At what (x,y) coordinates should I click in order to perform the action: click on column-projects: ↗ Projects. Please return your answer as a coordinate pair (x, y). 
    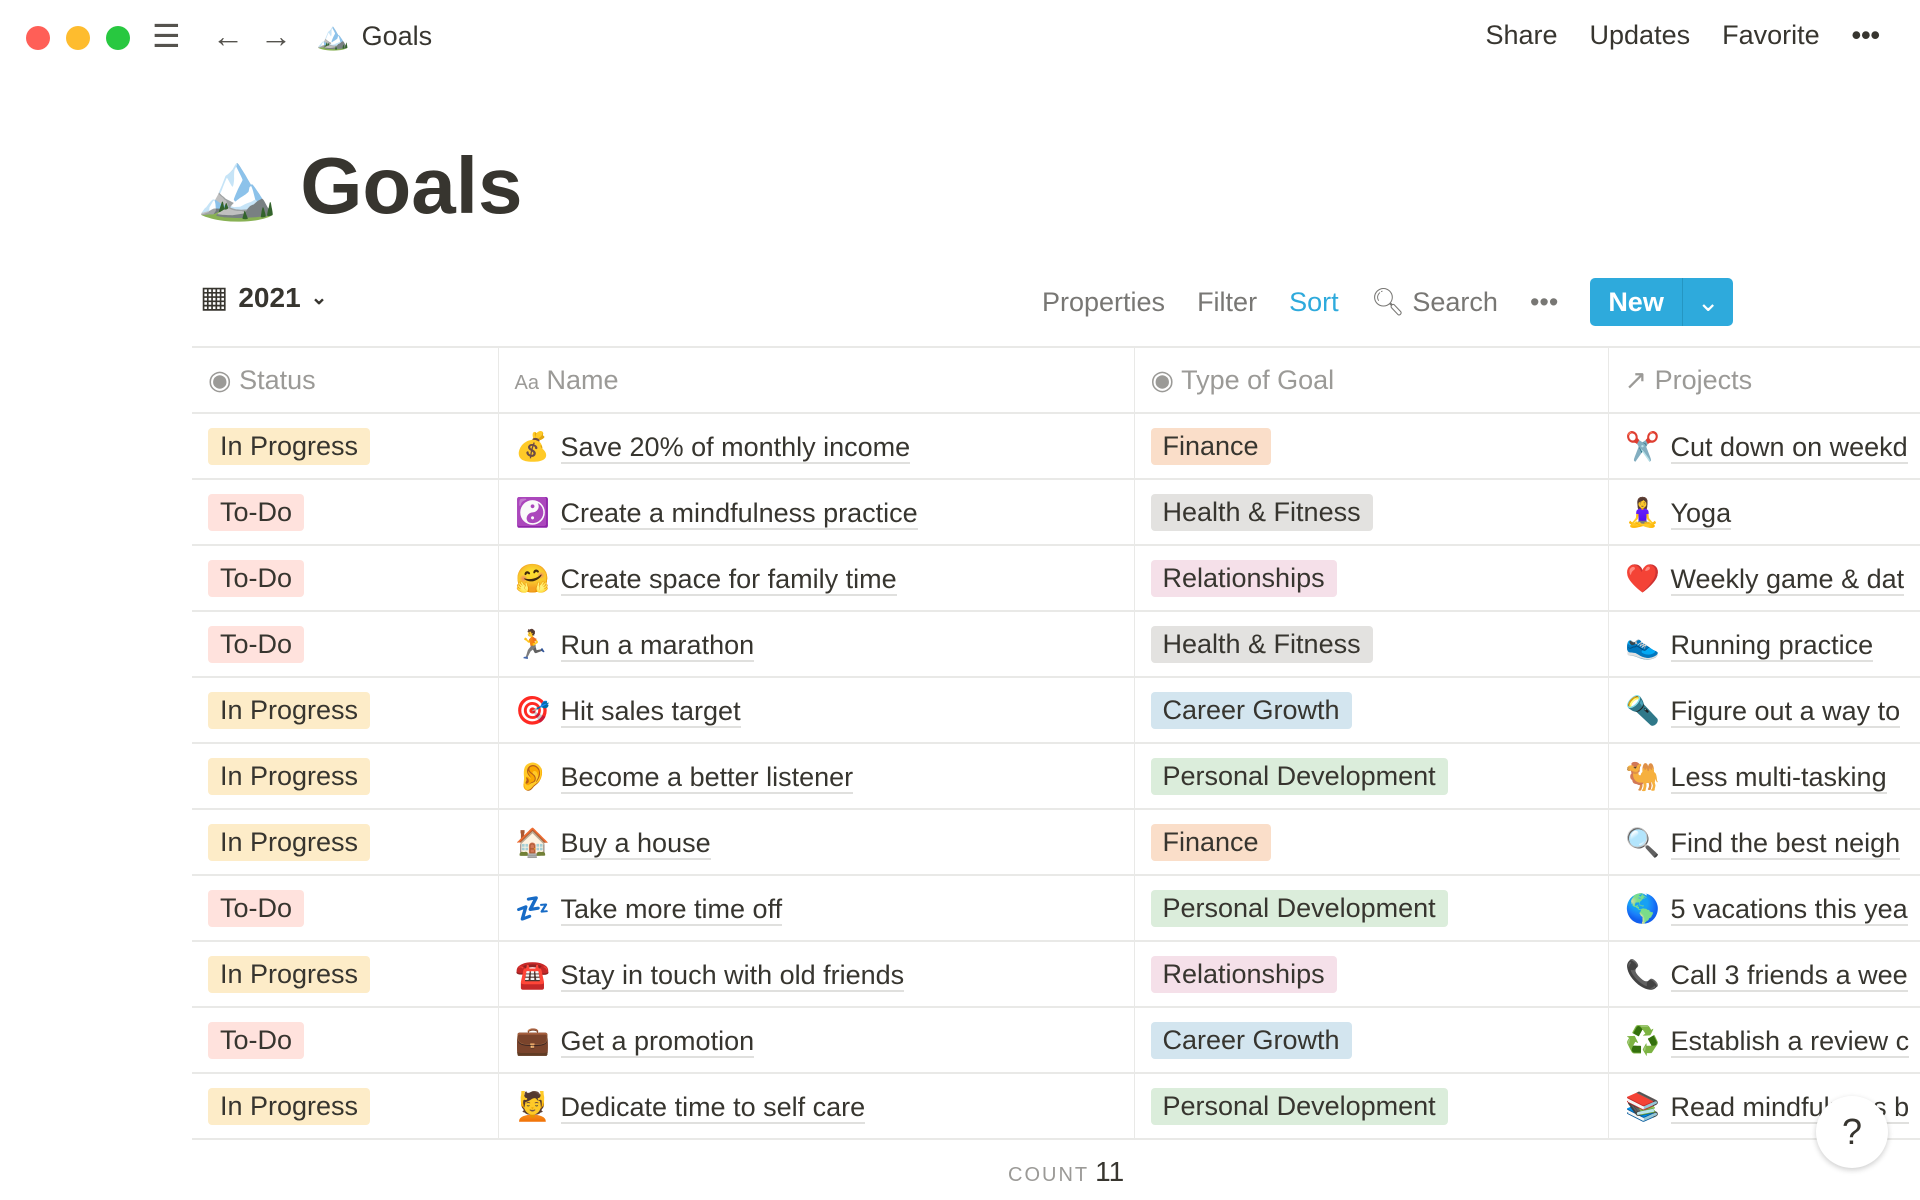
    Looking at the image, I should click on (1763, 380).